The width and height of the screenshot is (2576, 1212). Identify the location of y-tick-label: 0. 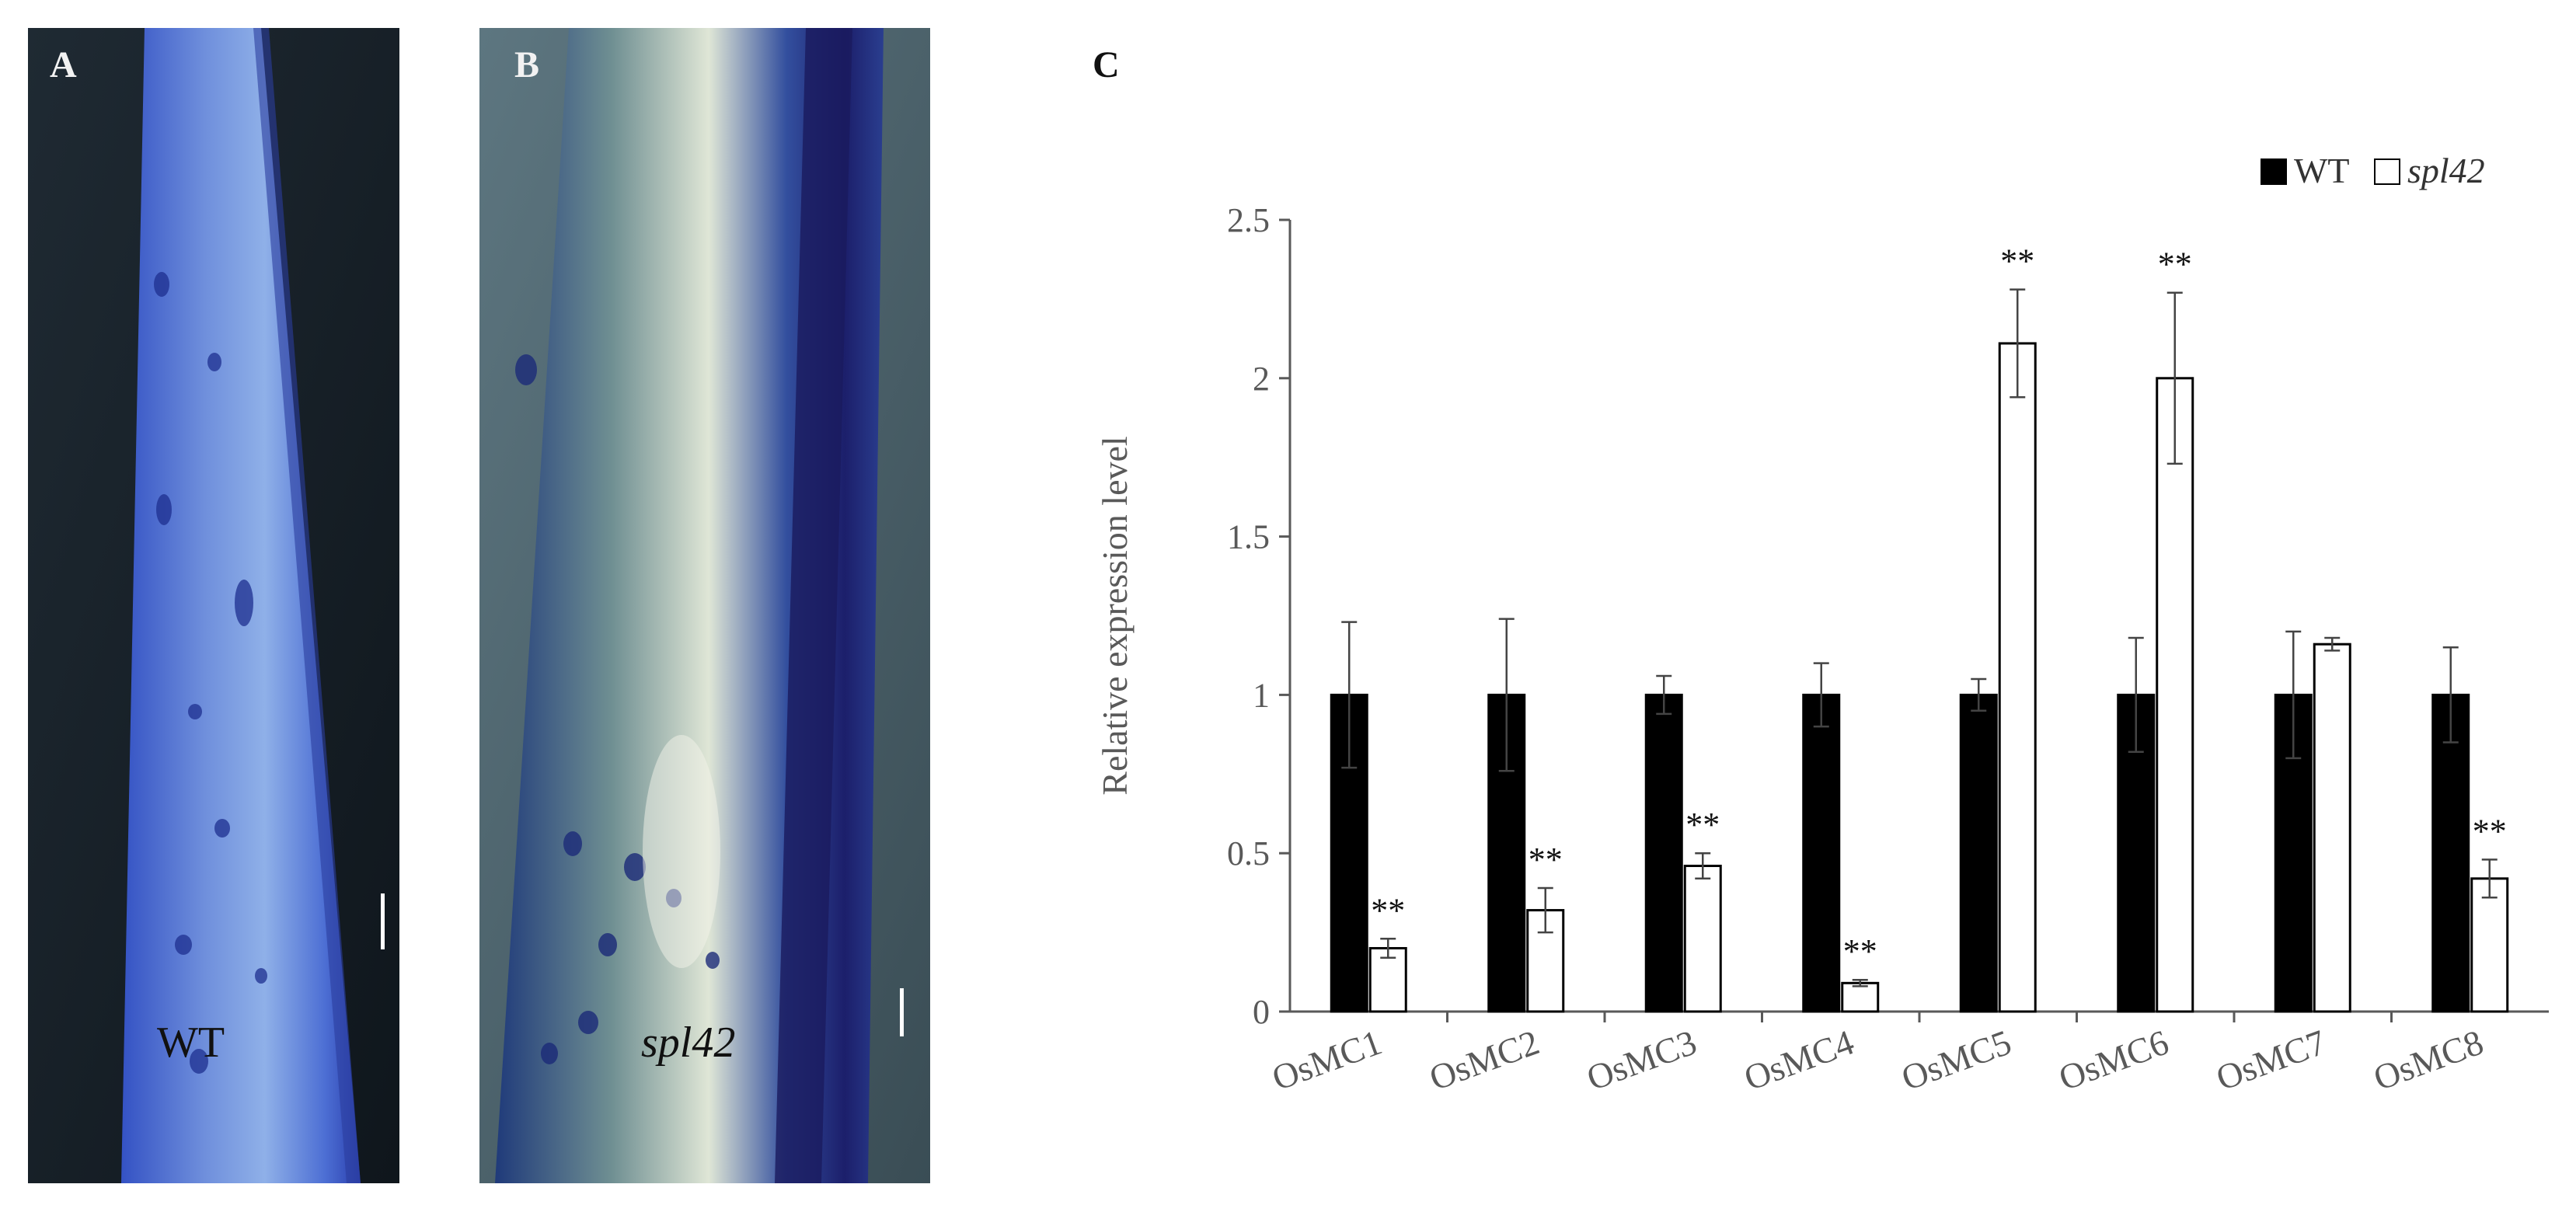
(1261, 1012).